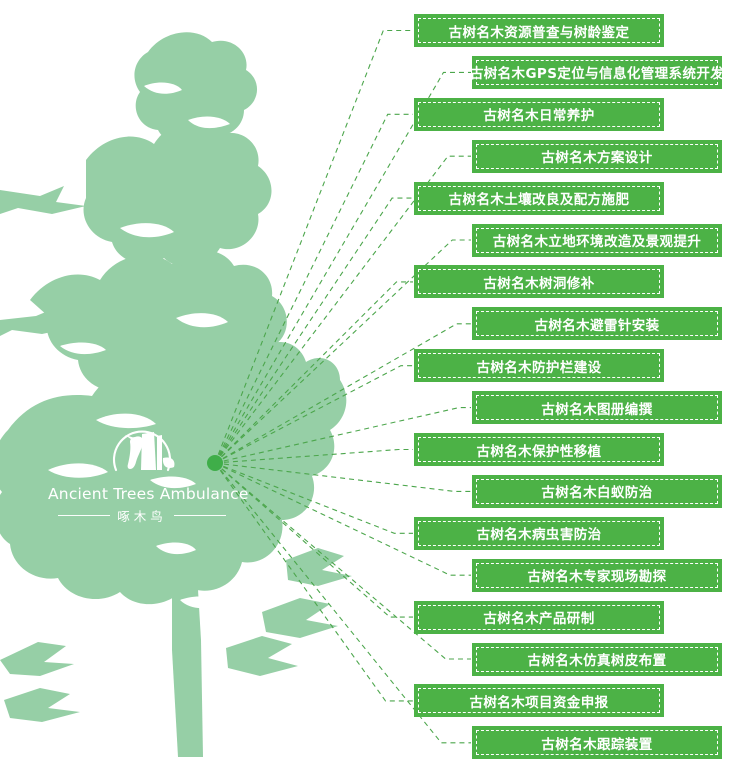 This screenshot has height=759, width=749. I want to click on service-item-label: 古树名木白蚁防治, so click(597, 493).